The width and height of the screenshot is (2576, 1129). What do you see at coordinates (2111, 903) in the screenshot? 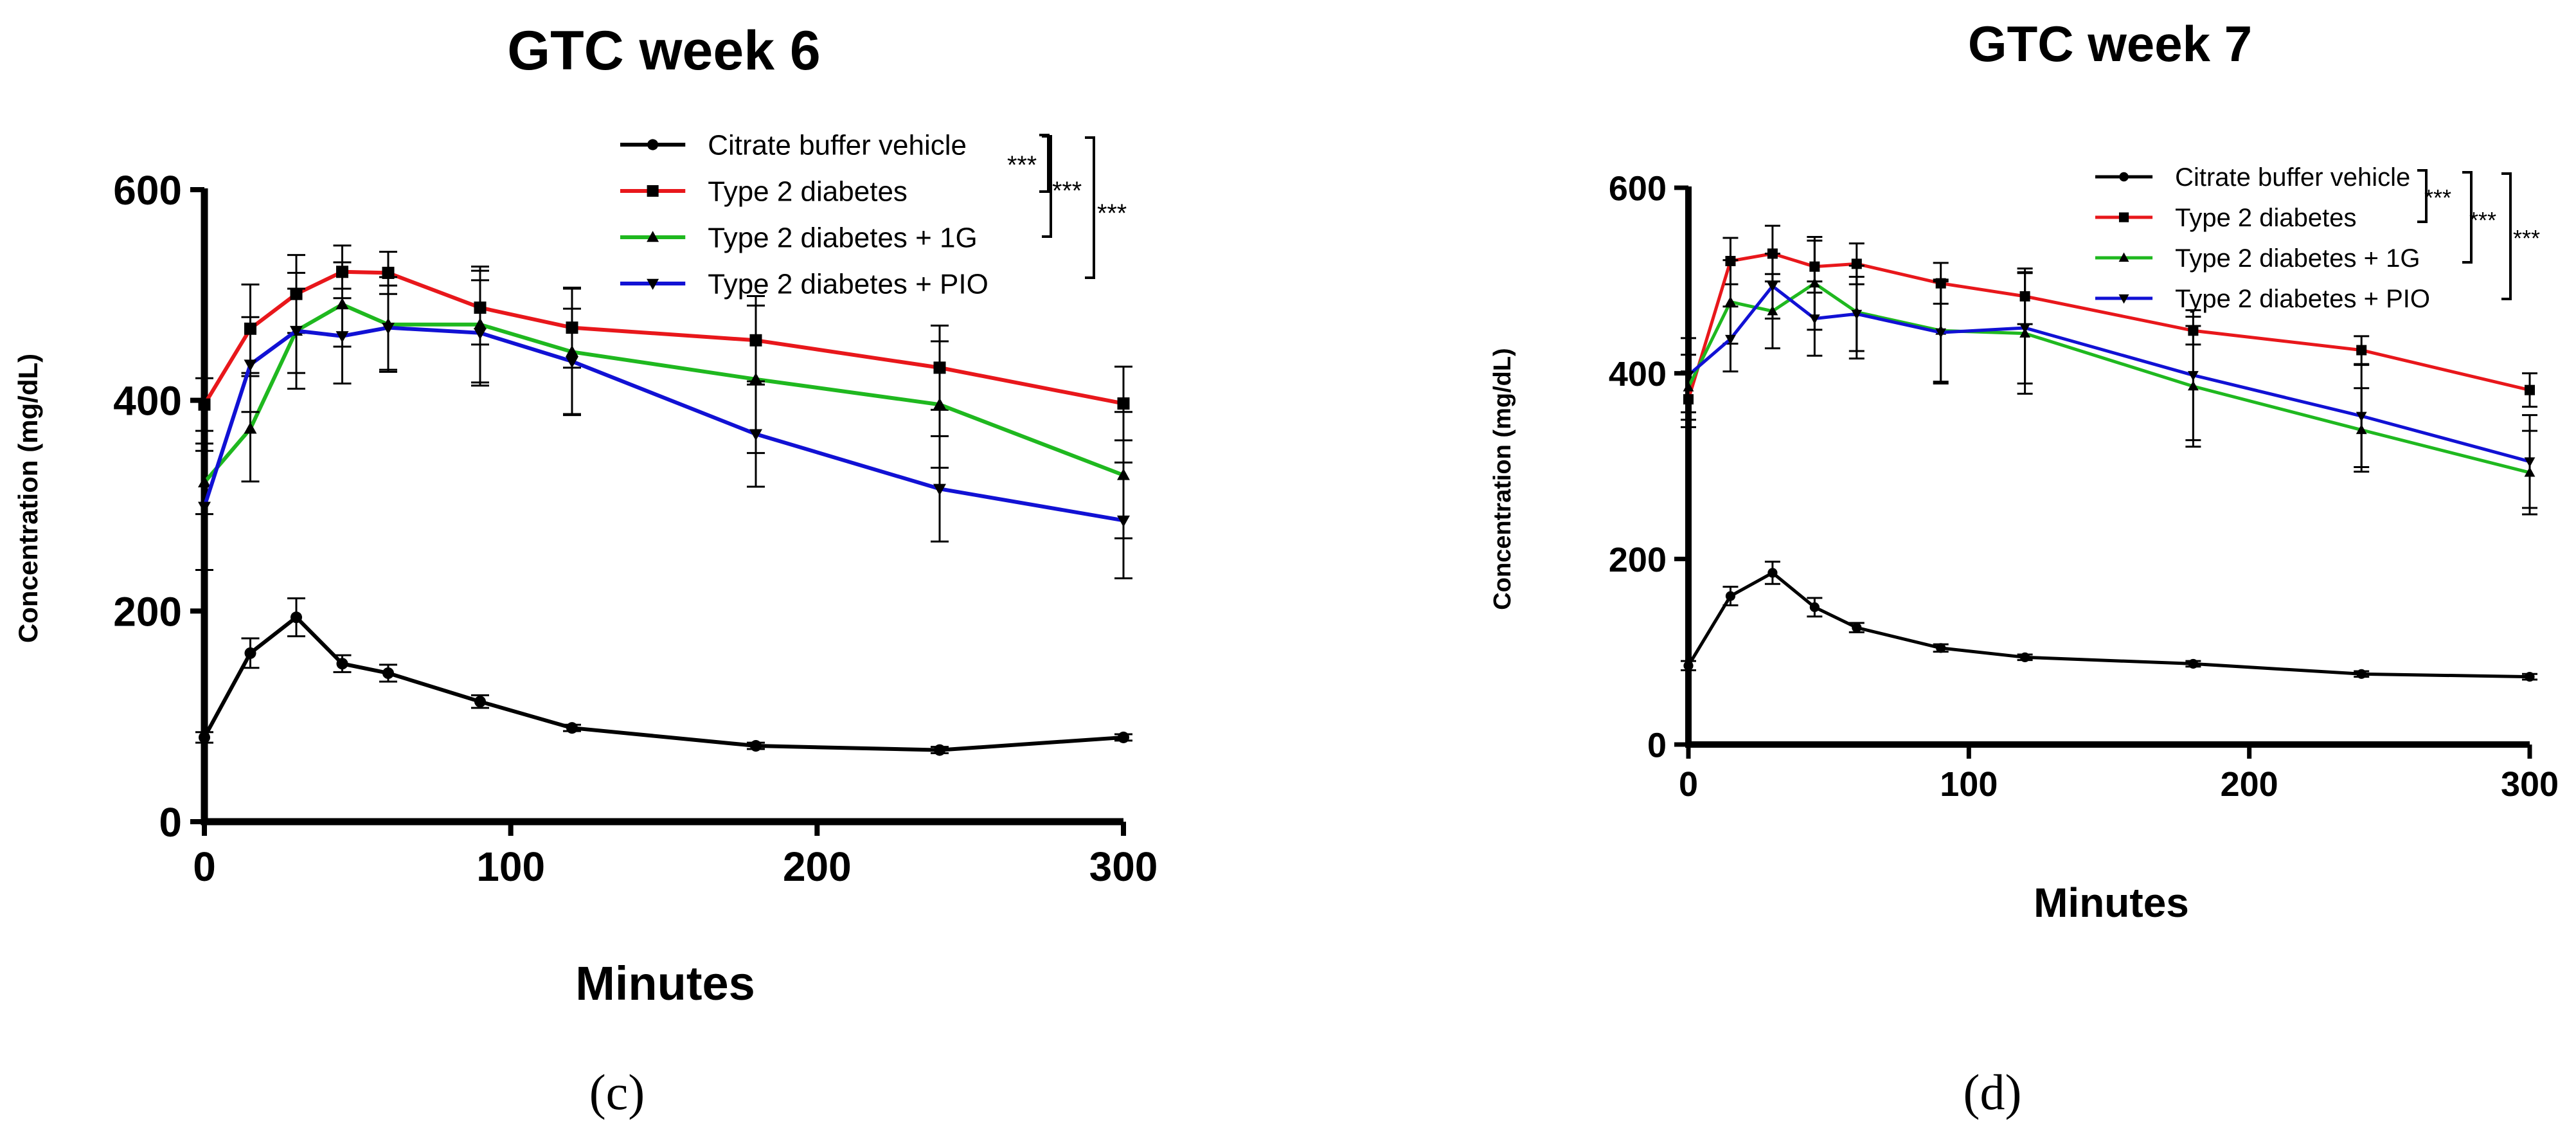
I see `x-axis-label: Minutes` at bounding box center [2111, 903].